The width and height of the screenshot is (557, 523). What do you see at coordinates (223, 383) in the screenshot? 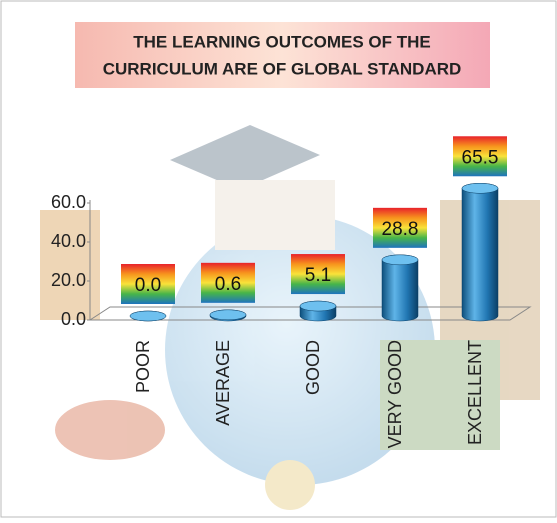
I see `x-tick-label: AVERAGE` at bounding box center [223, 383].